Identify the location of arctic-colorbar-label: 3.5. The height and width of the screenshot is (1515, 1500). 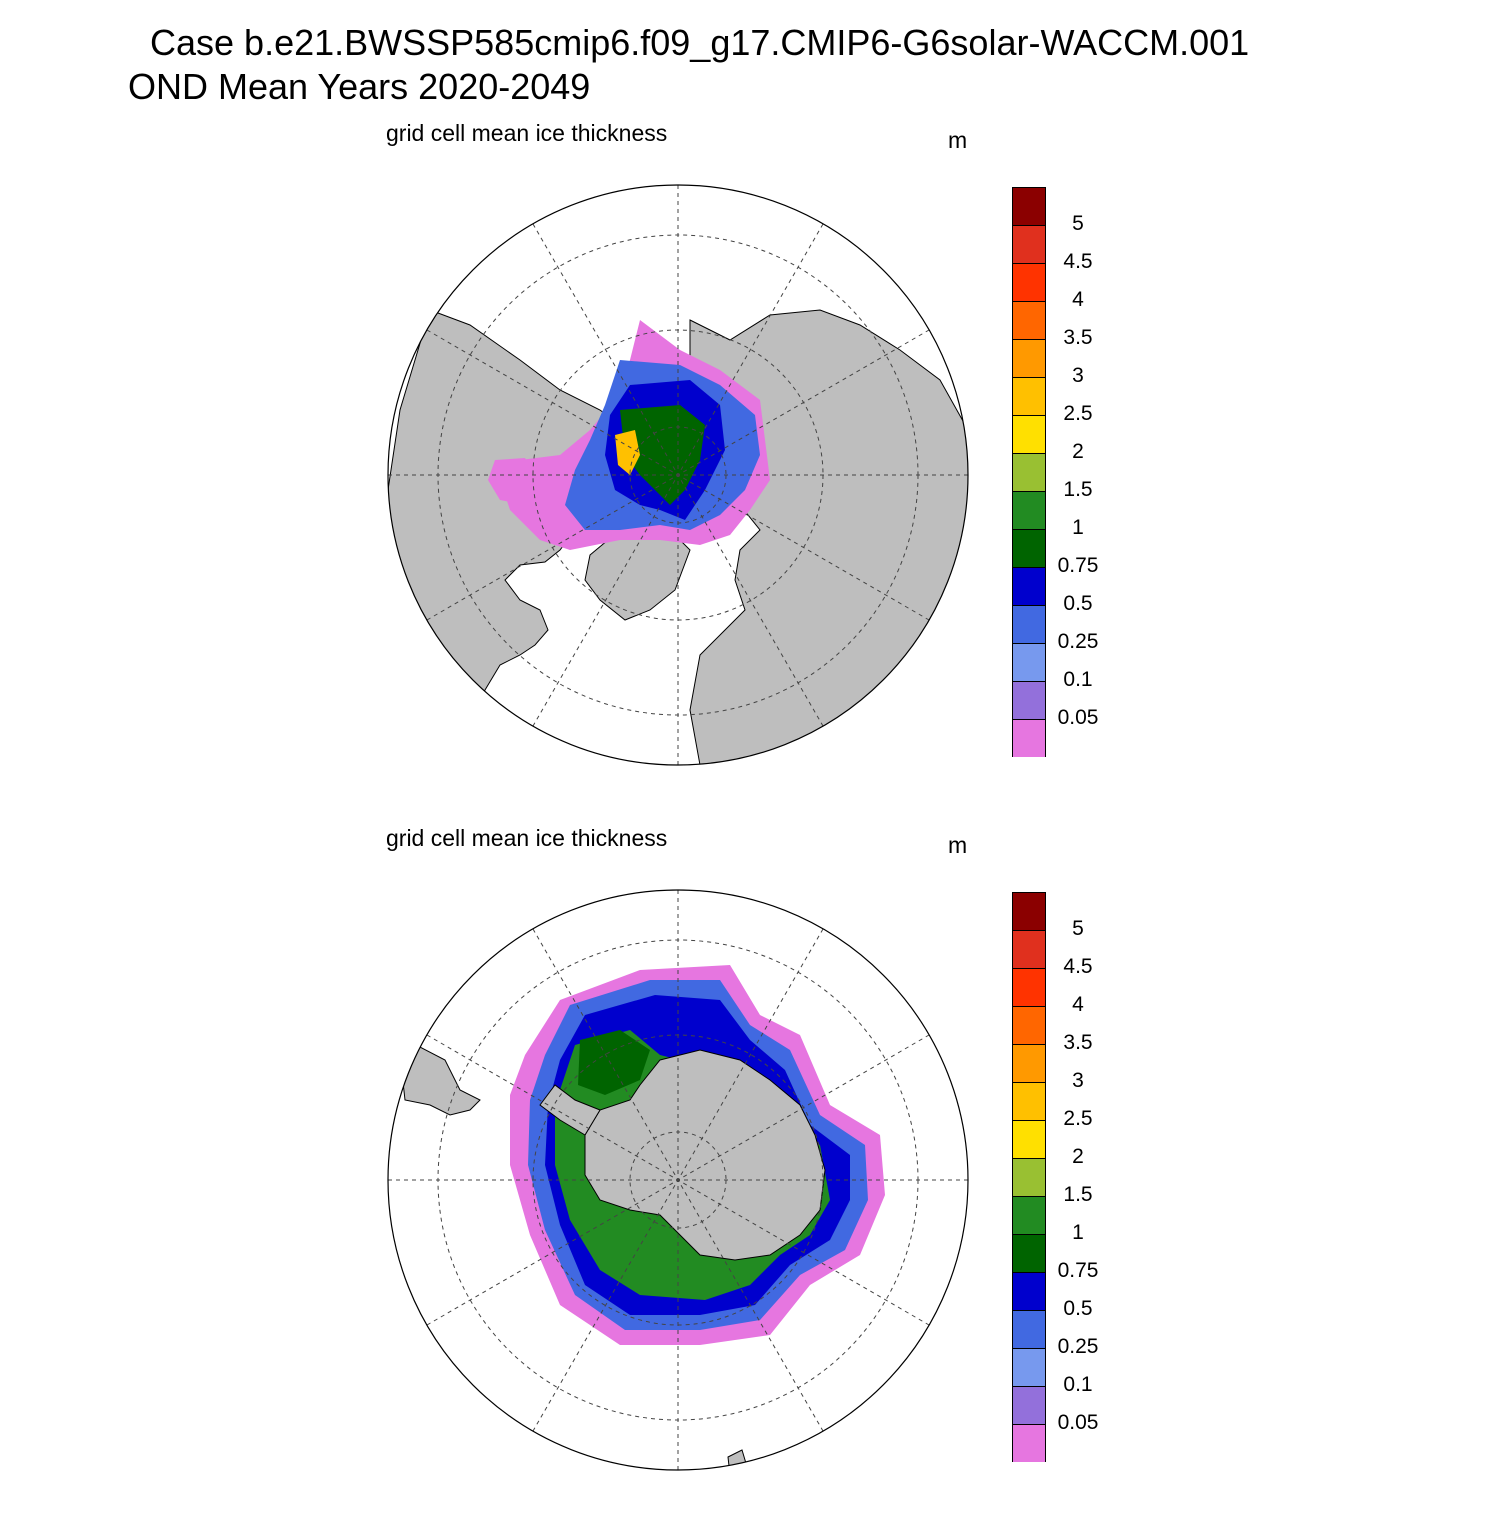
(1078, 337).